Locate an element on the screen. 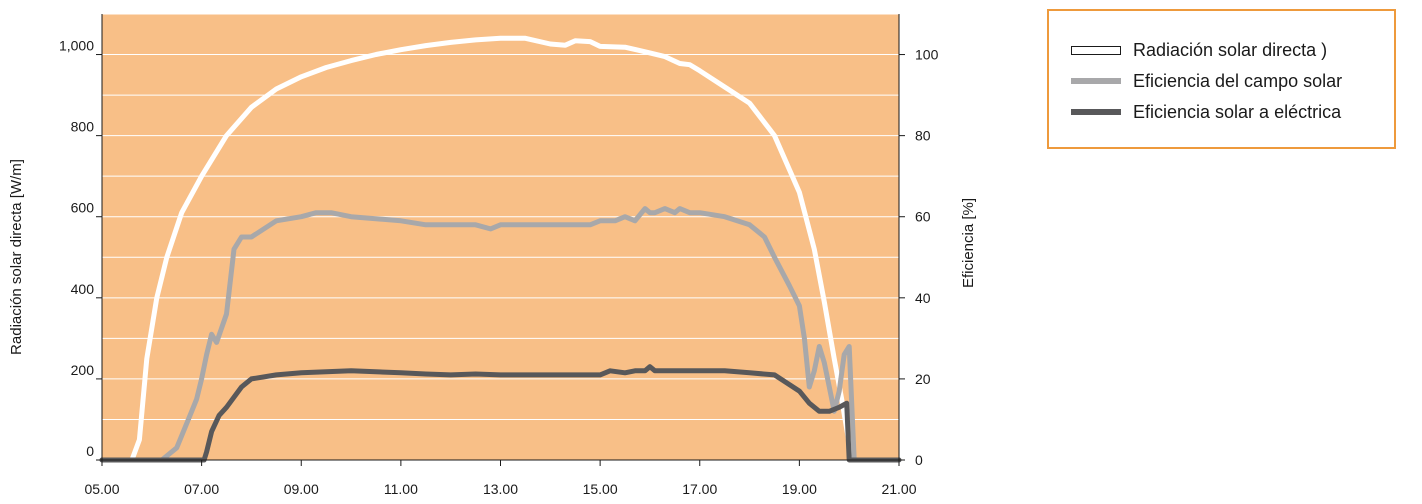 The width and height of the screenshot is (1422, 504). x-tick-label: 07.00 is located at coordinates (201, 489).